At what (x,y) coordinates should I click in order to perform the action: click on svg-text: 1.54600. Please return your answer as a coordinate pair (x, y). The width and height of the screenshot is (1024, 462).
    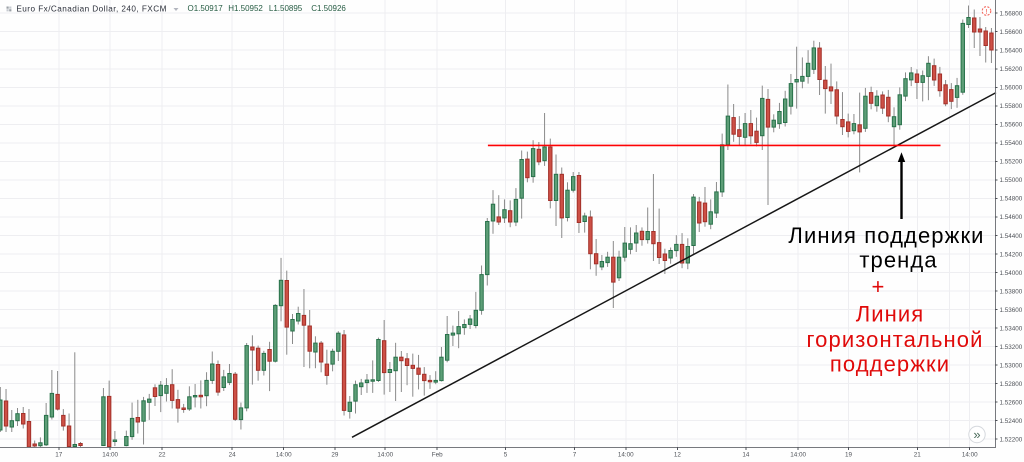
    Looking at the image, I should click on (1011, 217).